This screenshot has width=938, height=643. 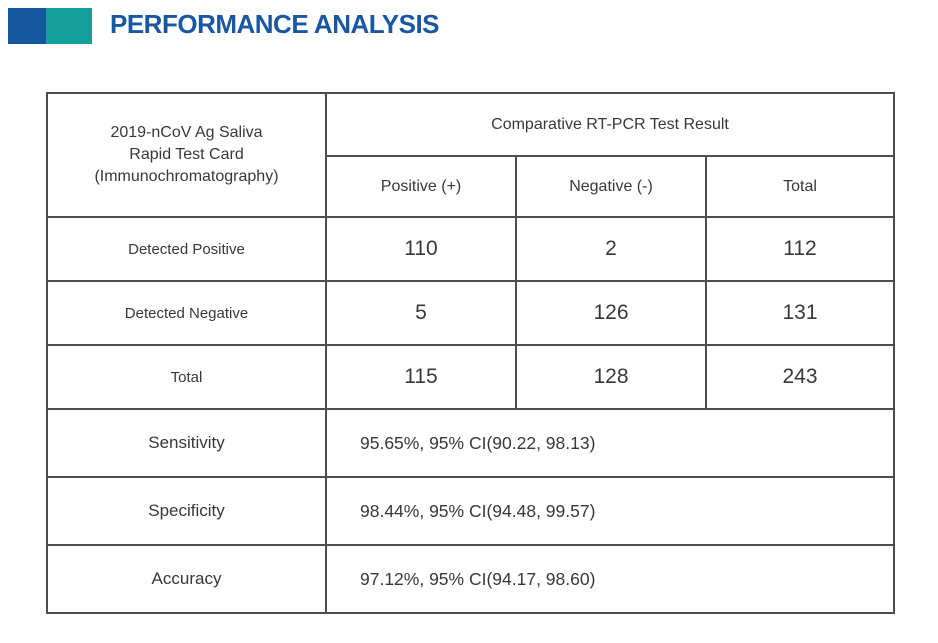 I want to click on metric-value: 95.65%, 95% CI(90.22, 98.13), so click(x=610, y=443).